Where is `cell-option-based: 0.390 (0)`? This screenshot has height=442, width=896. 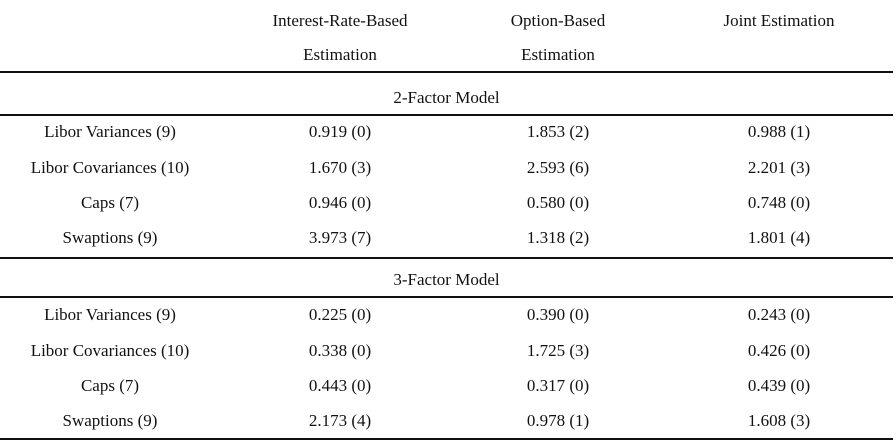 cell-option-based: 0.390 (0) is located at coordinates (558, 314).